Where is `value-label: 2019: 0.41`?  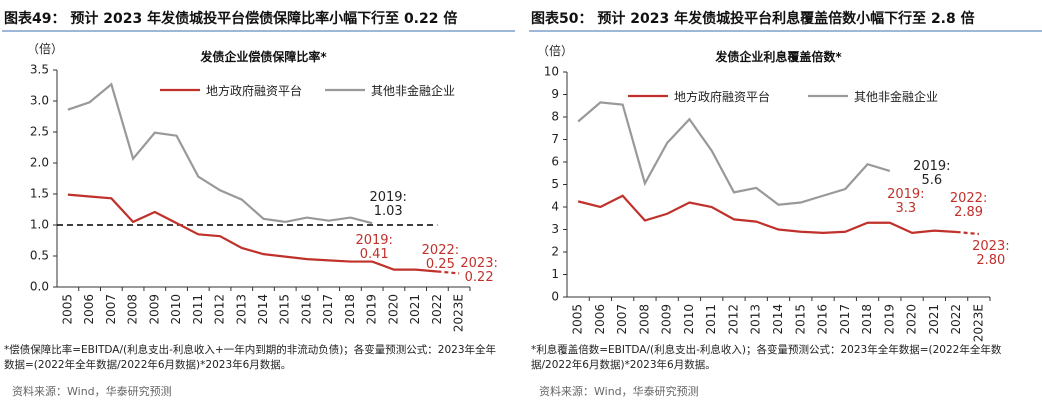
value-label: 2019: 0.41 is located at coordinates (374, 247).